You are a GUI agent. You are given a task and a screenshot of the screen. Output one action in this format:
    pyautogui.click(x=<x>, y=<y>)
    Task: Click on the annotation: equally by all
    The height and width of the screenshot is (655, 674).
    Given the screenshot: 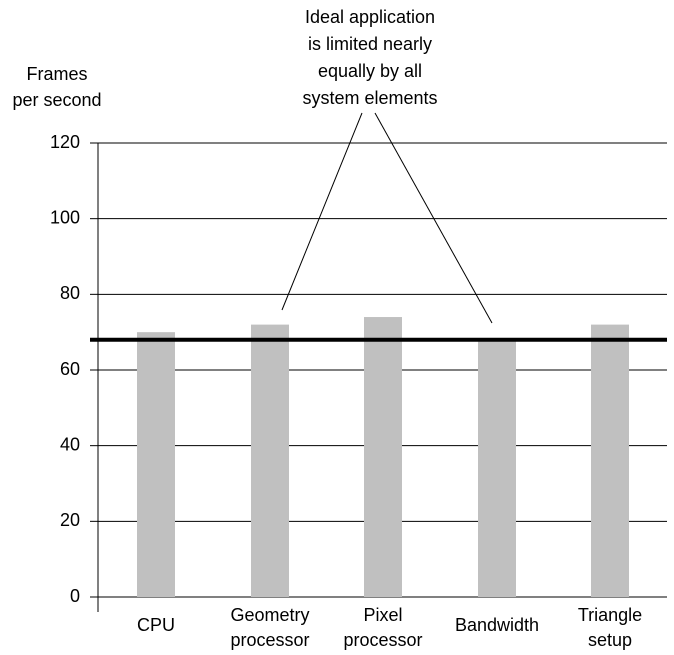 What is the action you would take?
    pyautogui.click(x=370, y=71)
    